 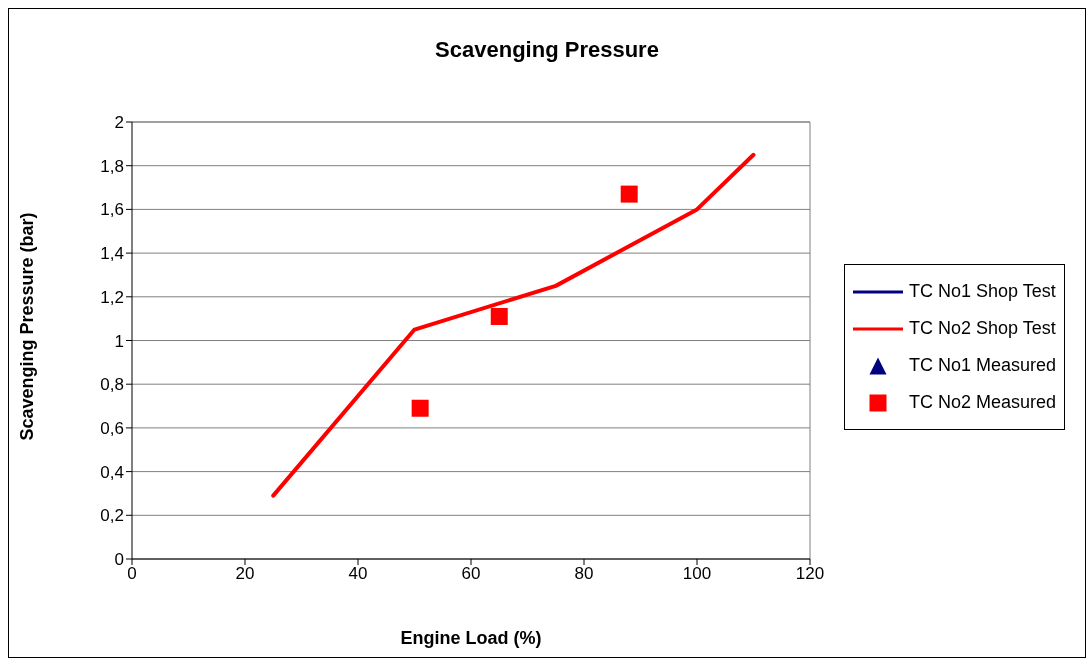 What do you see at coordinates (471, 638) in the screenshot?
I see `x-axis-title: Engine Load (%)` at bounding box center [471, 638].